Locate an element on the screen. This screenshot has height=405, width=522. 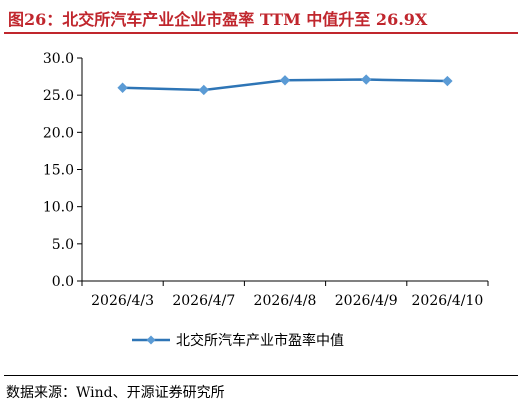
x-tick-label: 2026/4/8 is located at coordinates (285, 301).